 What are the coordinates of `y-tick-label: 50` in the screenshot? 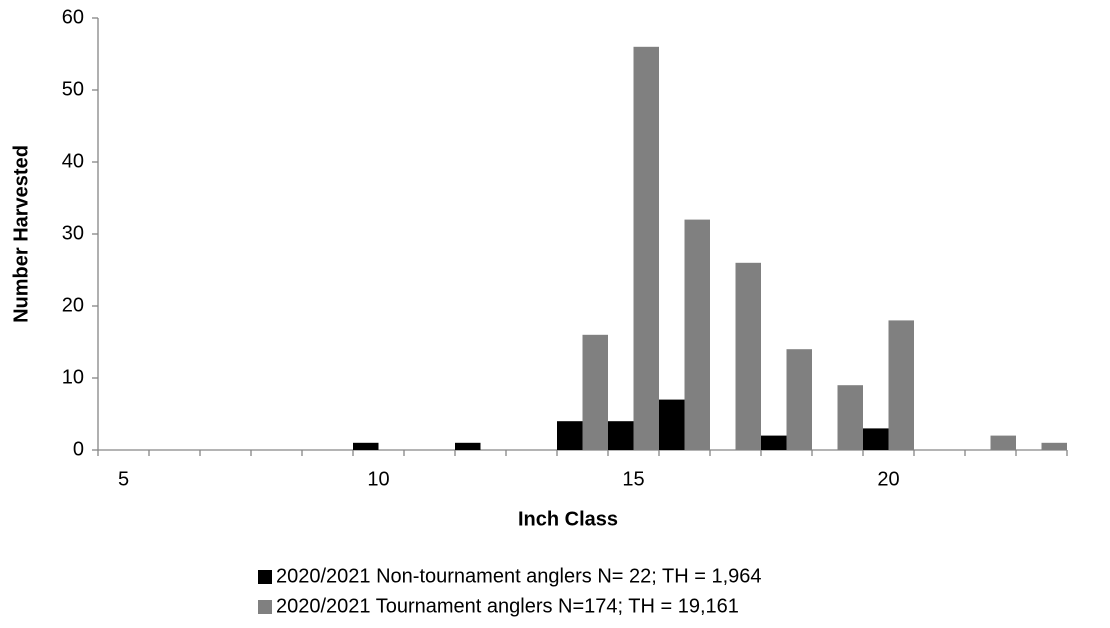 It's located at (73, 89).